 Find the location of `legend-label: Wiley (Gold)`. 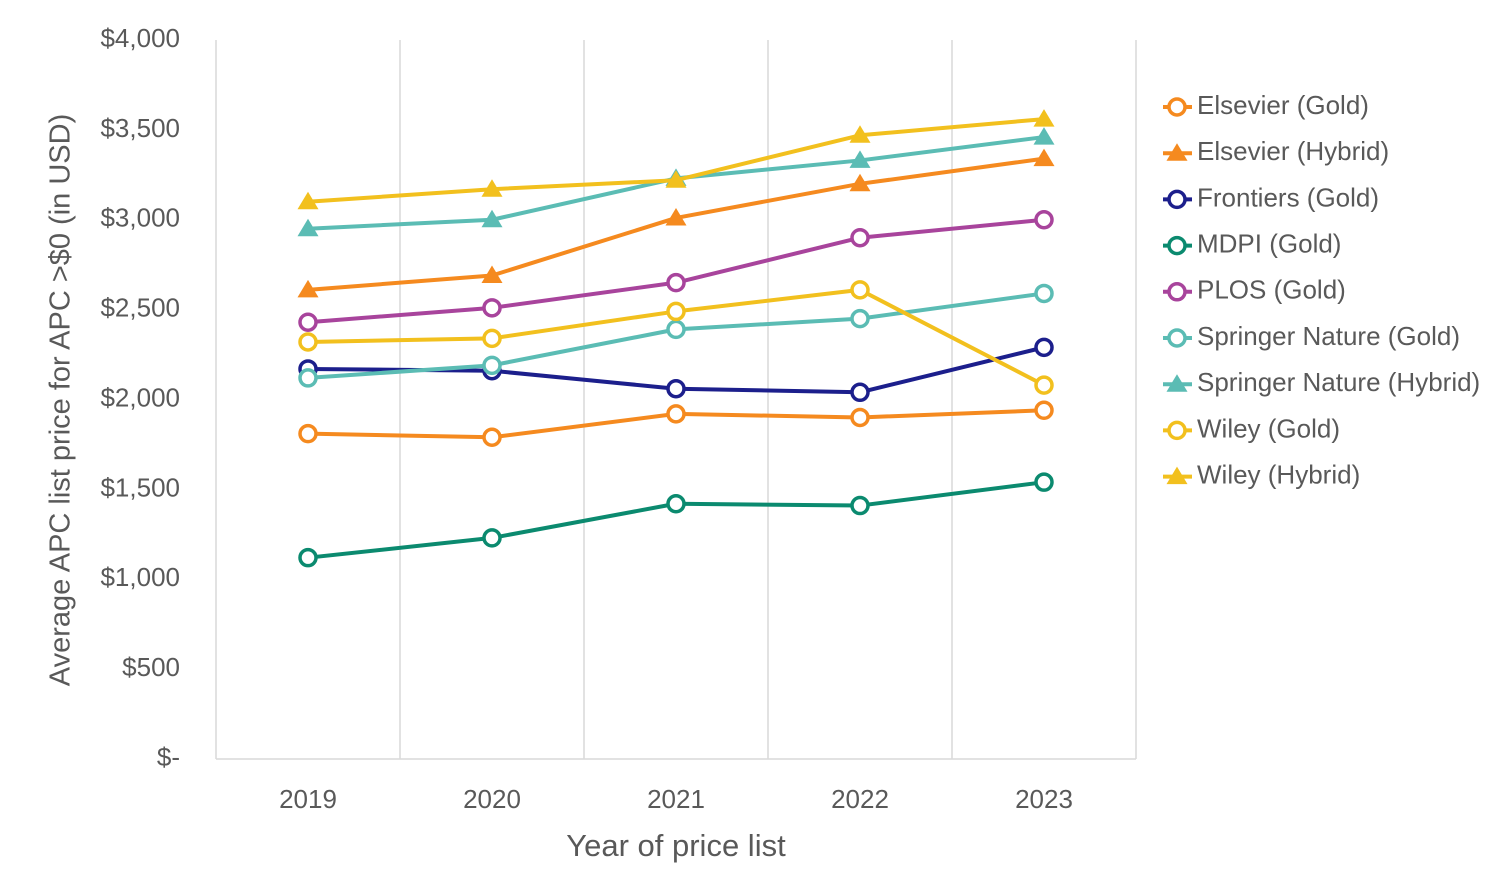

legend-label: Wiley (Gold) is located at coordinates (1268, 428).